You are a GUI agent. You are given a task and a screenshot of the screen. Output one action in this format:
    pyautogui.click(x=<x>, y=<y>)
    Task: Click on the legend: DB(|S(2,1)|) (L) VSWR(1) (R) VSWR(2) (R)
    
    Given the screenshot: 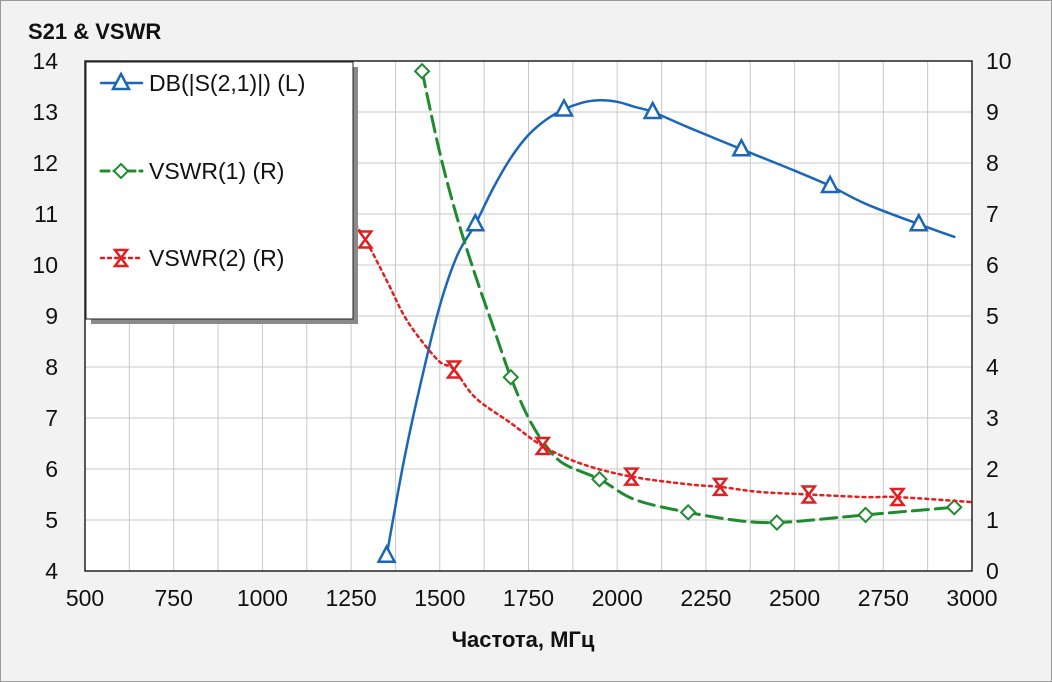 What is the action you would take?
    pyautogui.click(x=221, y=192)
    